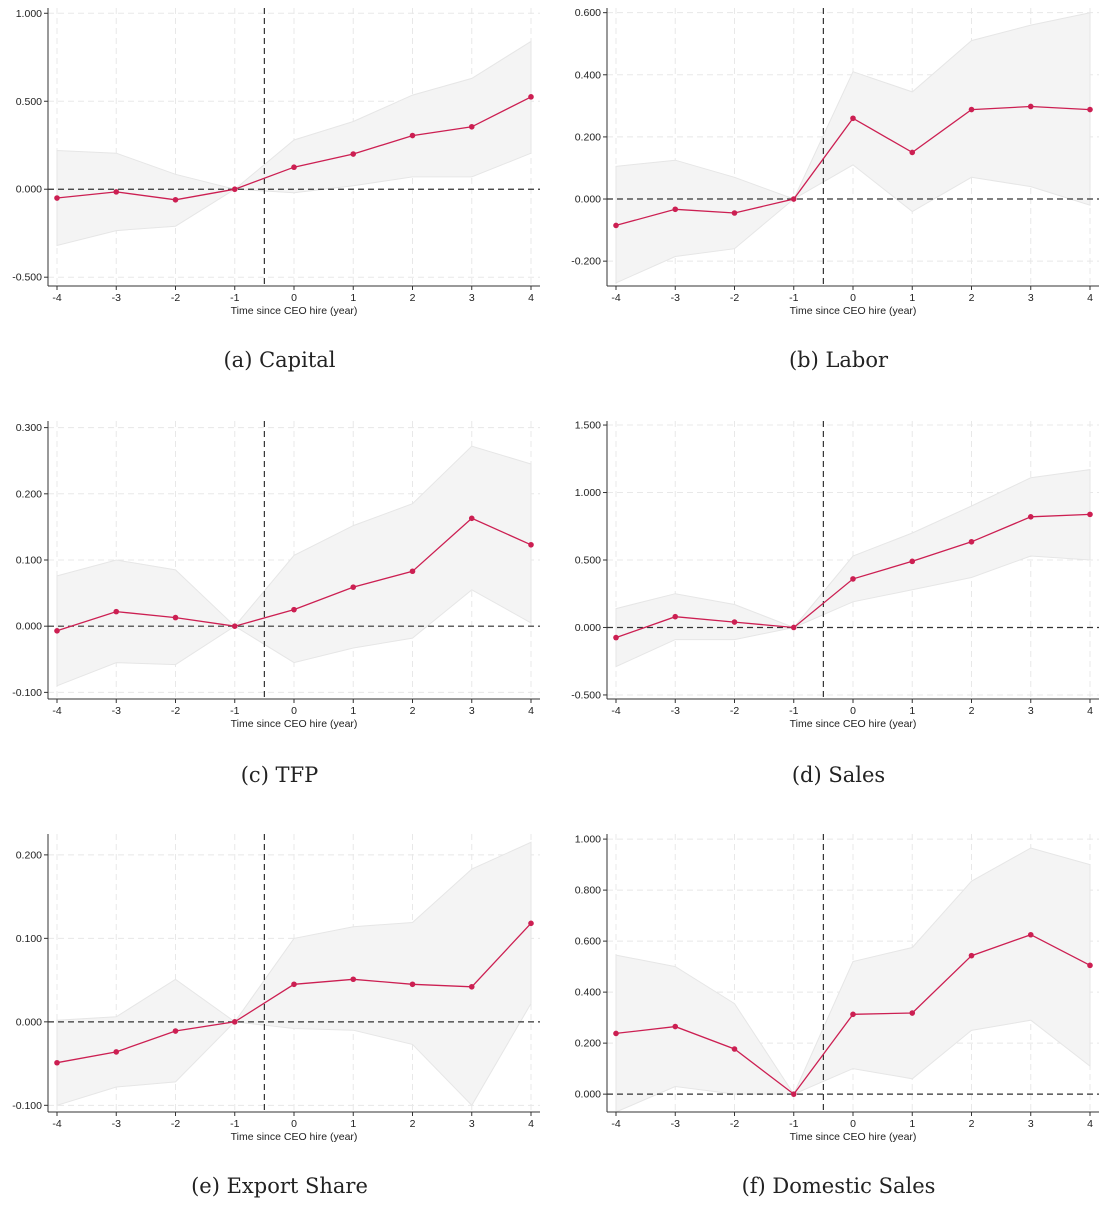 The height and width of the screenshot is (1224, 1118). What do you see at coordinates (588, 891) in the screenshot?
I see `y-tick-label: 0.800` at bounding box center [588, 891].